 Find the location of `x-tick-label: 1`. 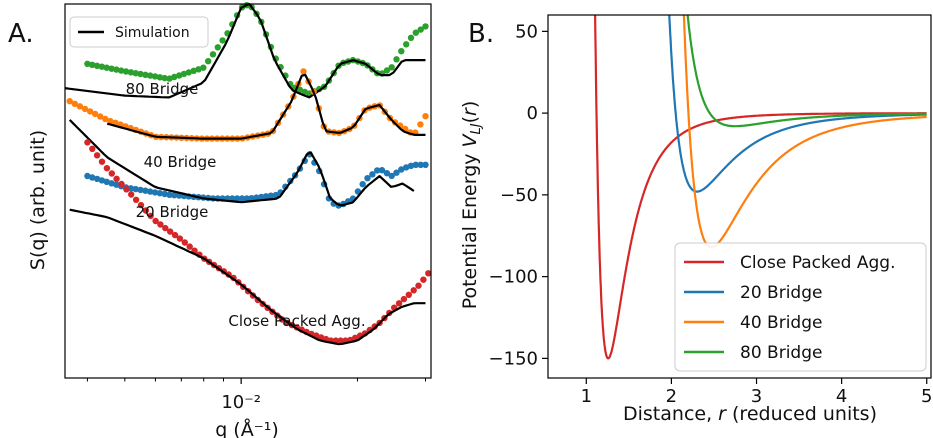

x-tick-label: 1 is located at coordinates (586, 396).